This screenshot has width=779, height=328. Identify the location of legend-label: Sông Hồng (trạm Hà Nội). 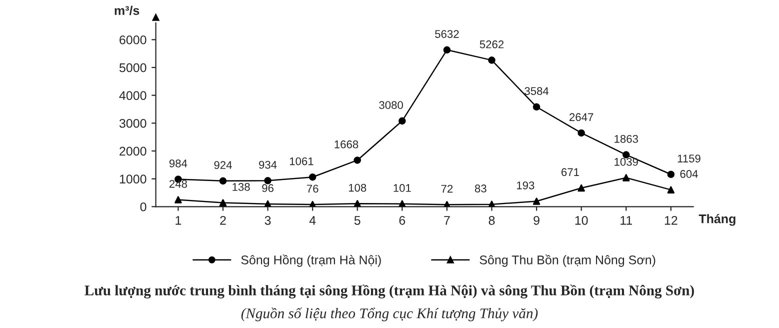
(311, 260).